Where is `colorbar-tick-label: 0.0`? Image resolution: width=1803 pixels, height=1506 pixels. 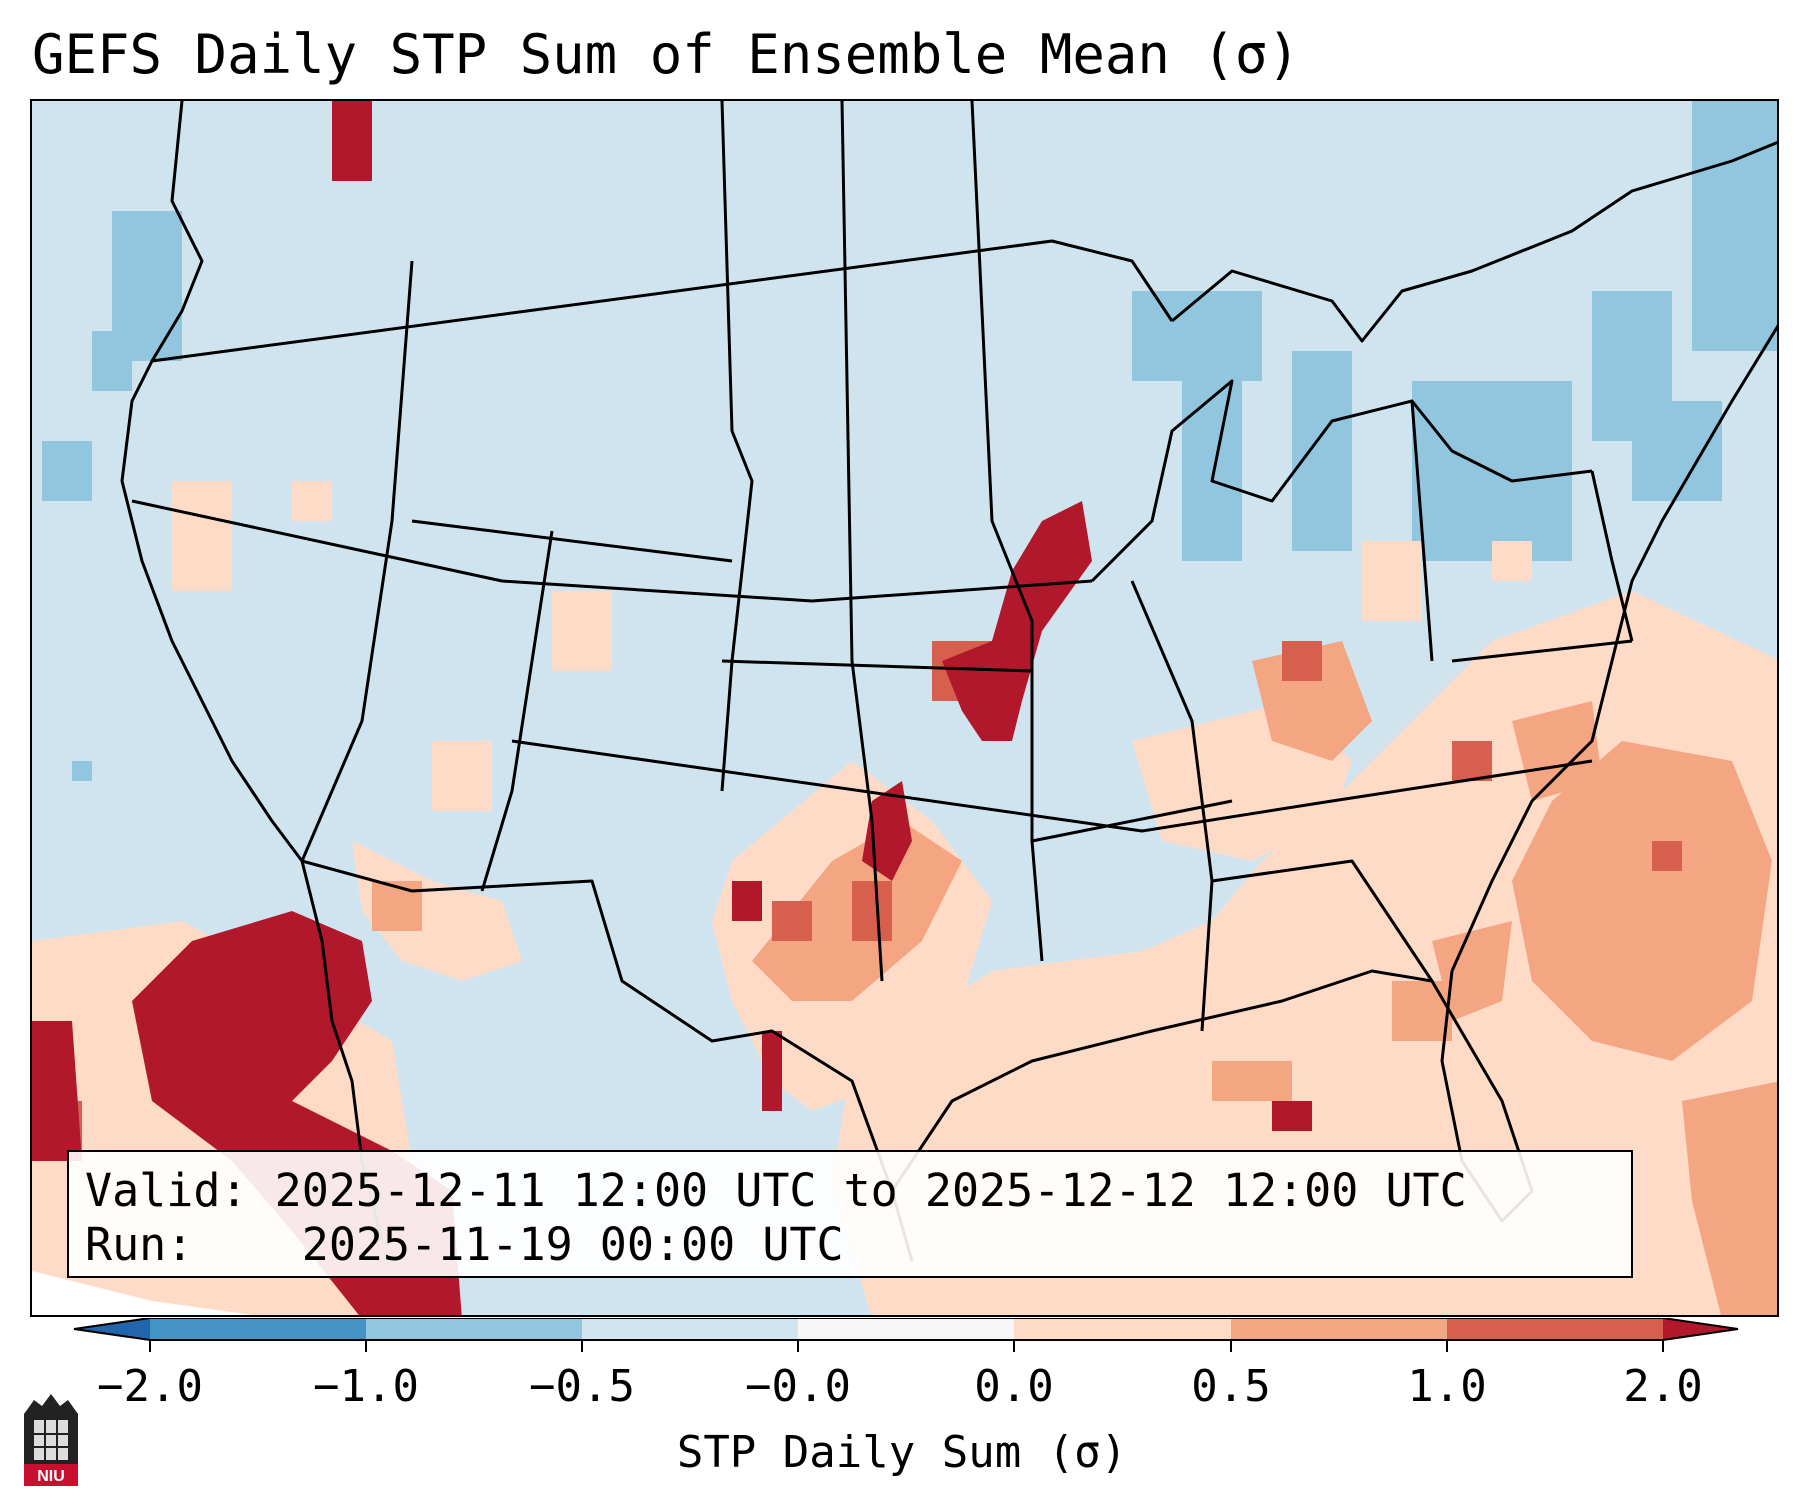 colorbar-tick-label: 0.0 is located at coordinates (1014, 1386).